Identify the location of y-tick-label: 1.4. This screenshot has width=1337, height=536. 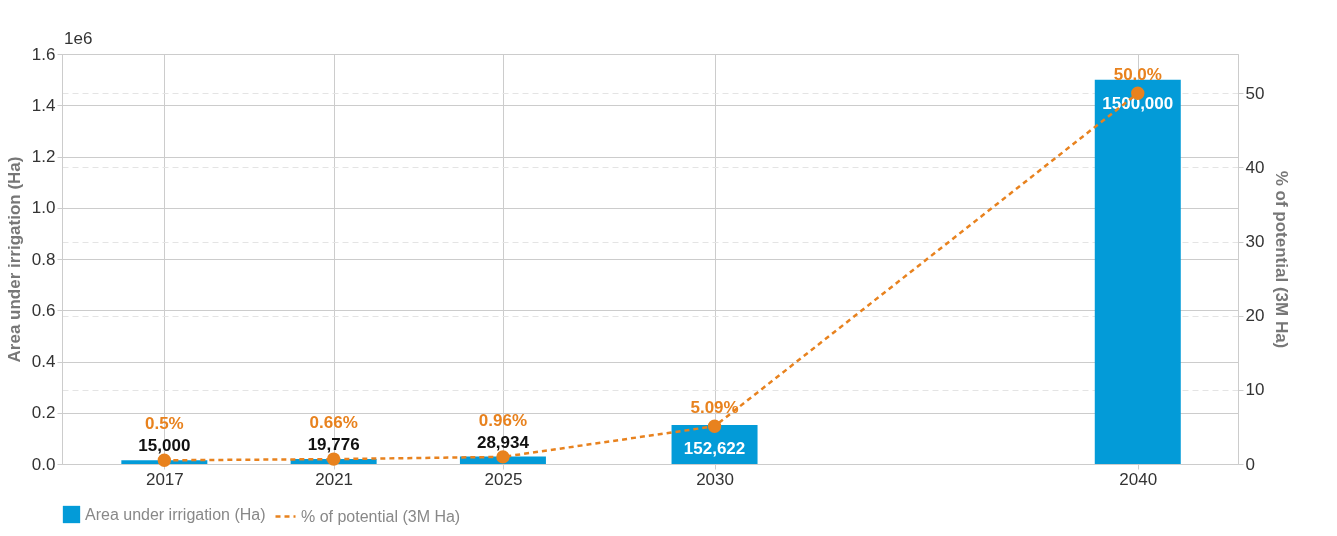
(43, 105).